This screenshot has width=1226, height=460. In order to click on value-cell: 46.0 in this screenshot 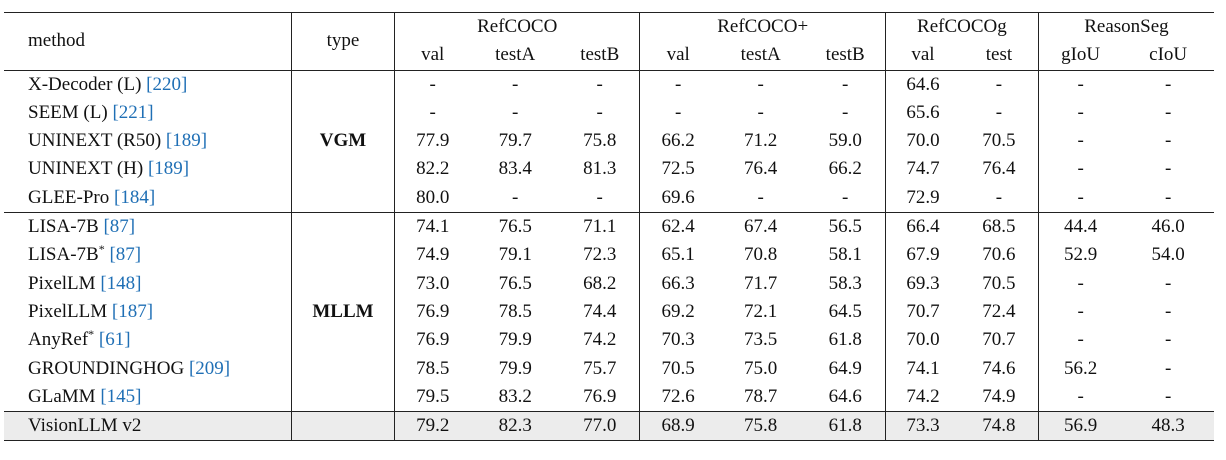, I will do `click(1168, 227)`.